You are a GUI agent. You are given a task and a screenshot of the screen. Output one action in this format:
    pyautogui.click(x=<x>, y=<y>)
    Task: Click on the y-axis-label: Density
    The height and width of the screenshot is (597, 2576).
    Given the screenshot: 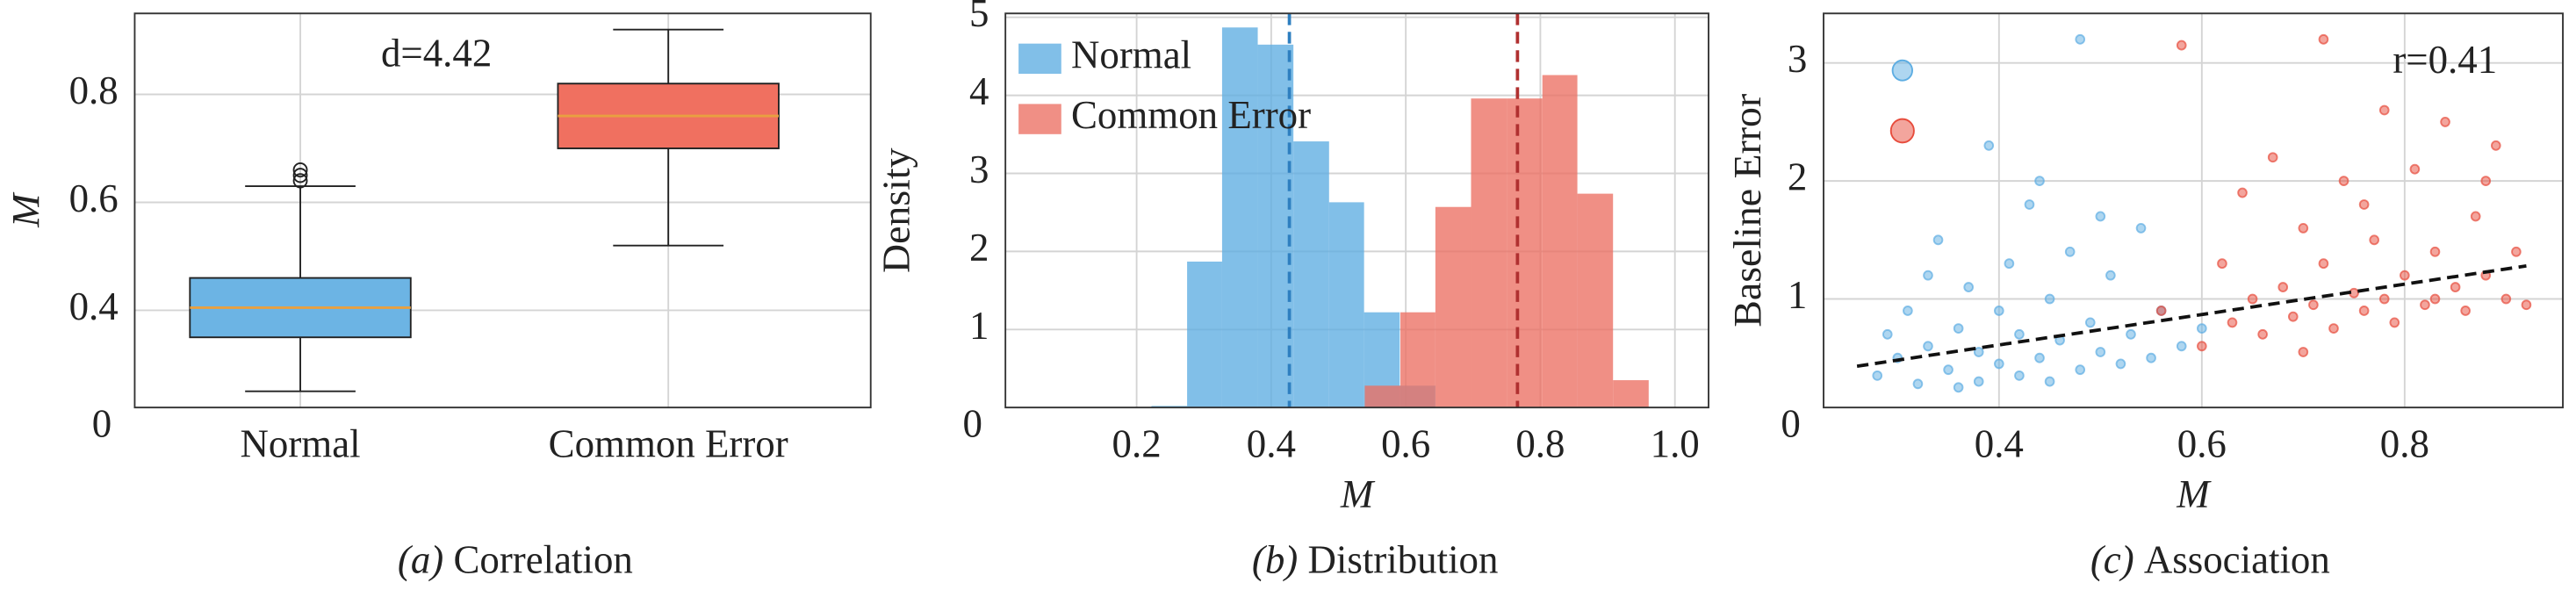 What is the action you would take?
    pyautogui.click(x=895, y=210)
    